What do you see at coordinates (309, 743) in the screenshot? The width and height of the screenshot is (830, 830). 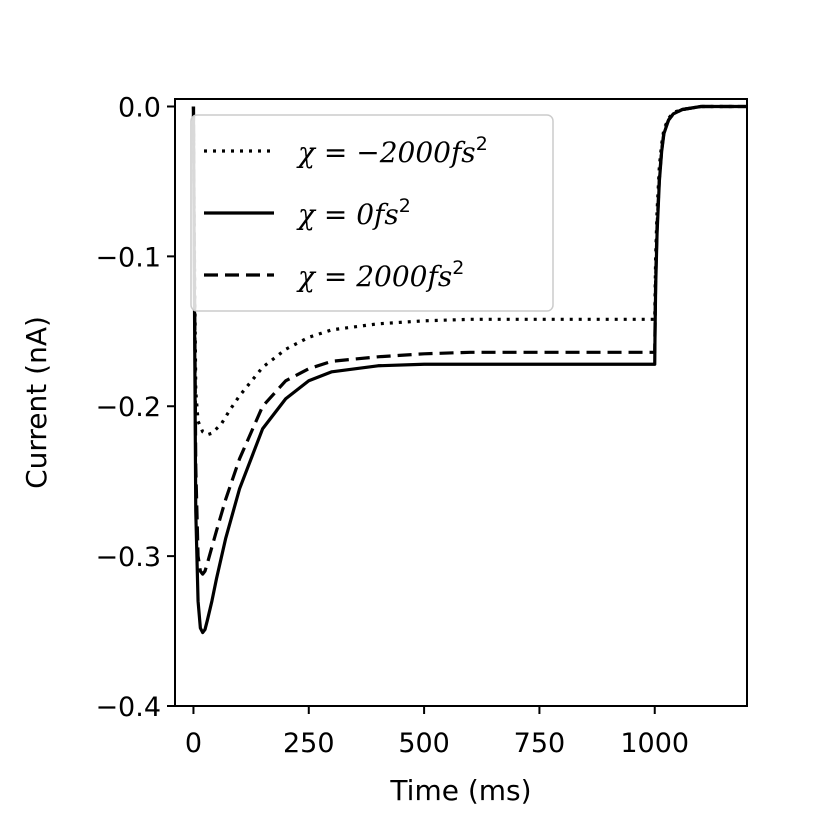 I see `x-tick-label: 250` at bounding box center [309, 743].